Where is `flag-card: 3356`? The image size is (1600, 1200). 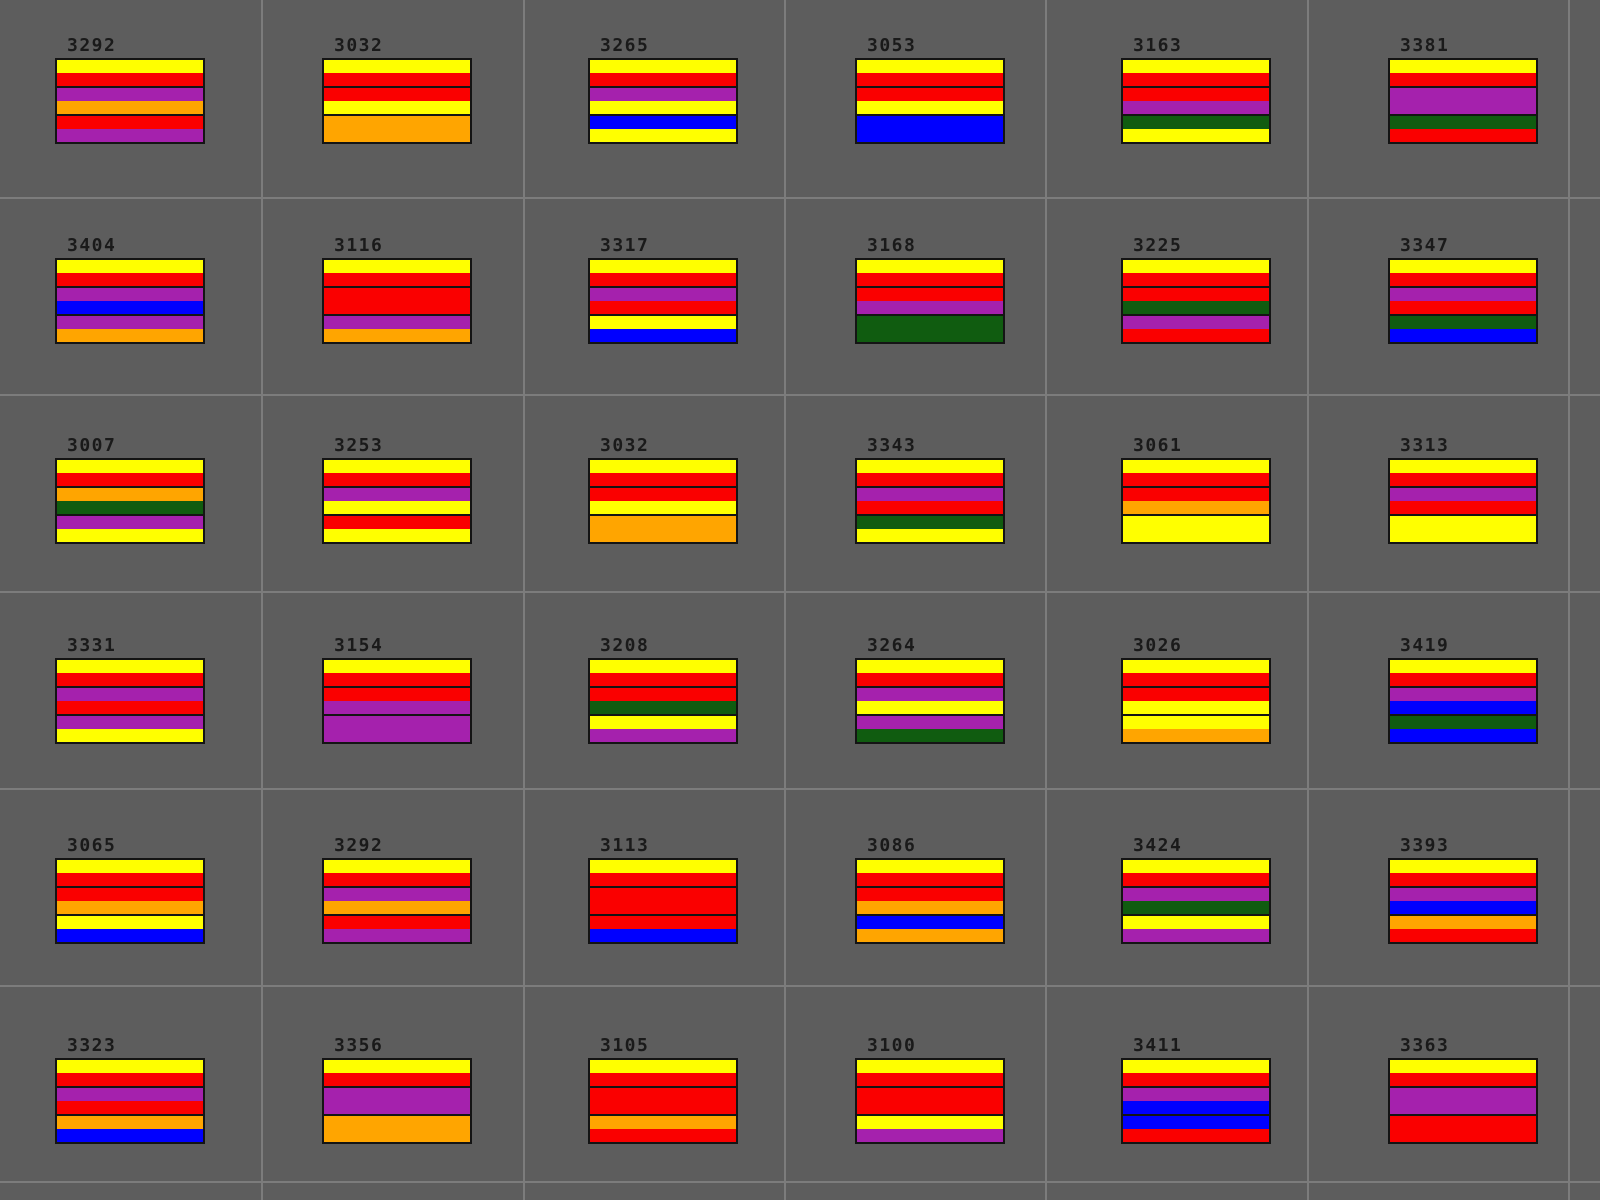
flag-card: 3356 is located at coordinates (397, 1090).